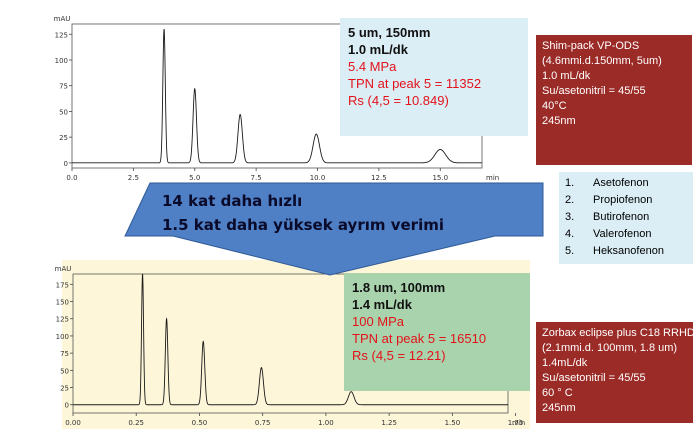  Describe the element at coordinates (453, 423) in the screenshot. I see `x-tick-label: 1.50` at that location.